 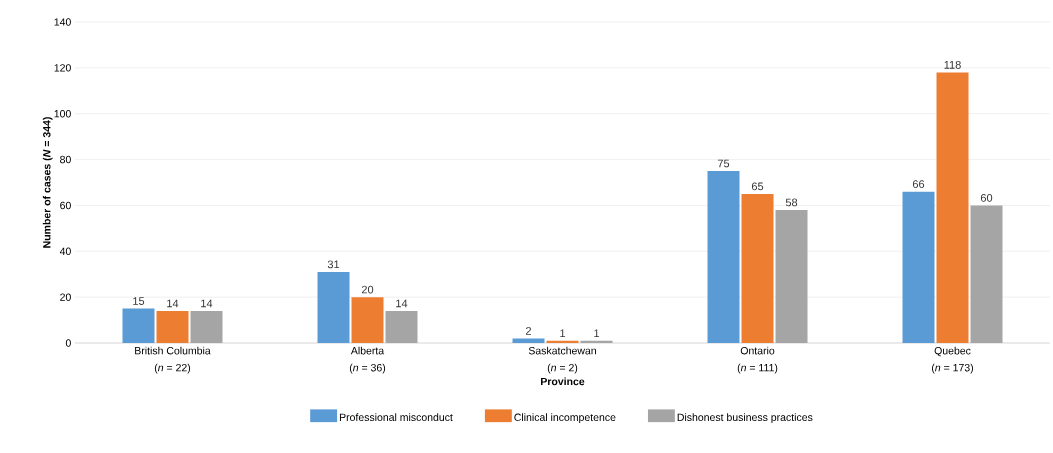 I want to click on data-label: 58, so click(x=791, y=202).